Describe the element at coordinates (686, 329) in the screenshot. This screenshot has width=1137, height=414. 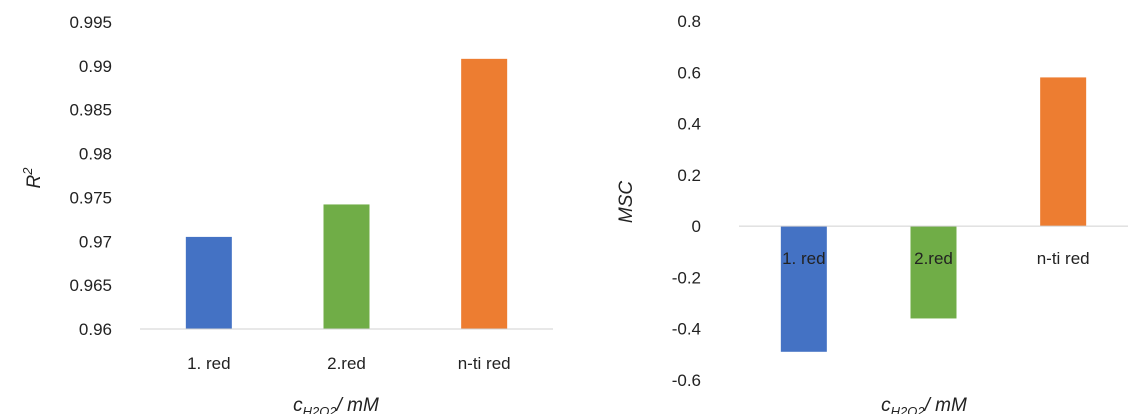
I see `msc-y-tick-label: -0.4` at that location.